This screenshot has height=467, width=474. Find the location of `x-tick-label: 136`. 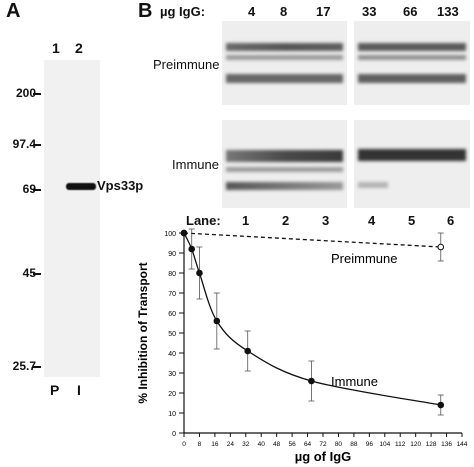

x-tick-label: 136 is located at coordinates (446, 444).